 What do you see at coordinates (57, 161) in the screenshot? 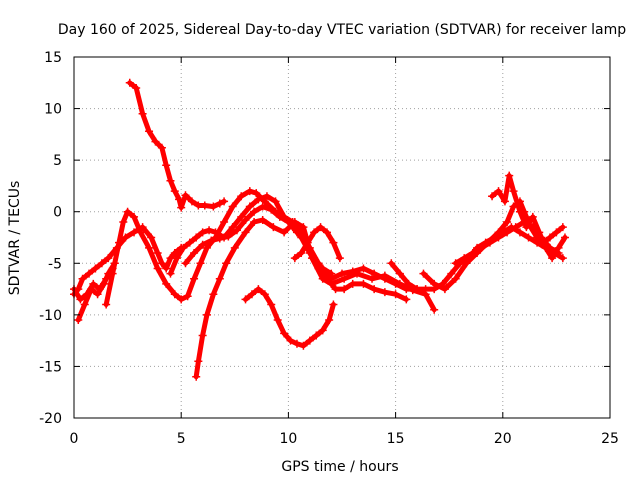
I see `y-tick-label: 5` at bounding box center [57, 161].